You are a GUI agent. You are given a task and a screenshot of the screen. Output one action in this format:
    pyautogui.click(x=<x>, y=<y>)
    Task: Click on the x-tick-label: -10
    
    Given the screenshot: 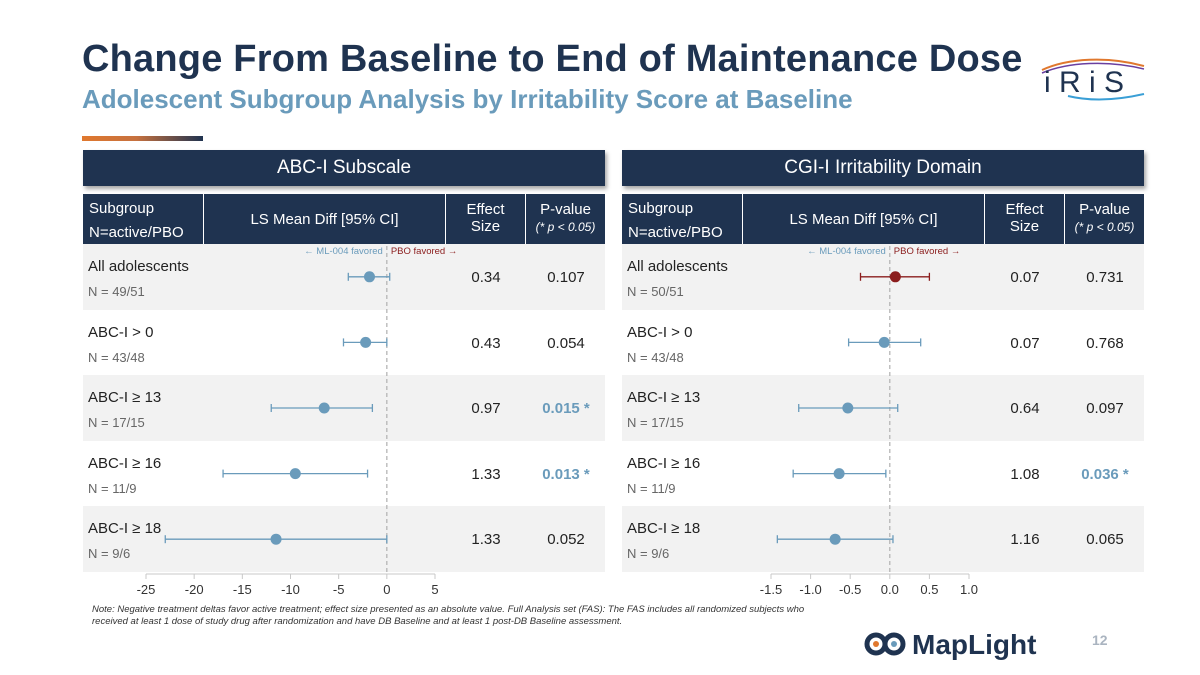 What is the action you would take?
    pyautogui.click(x=290, y=589)
    